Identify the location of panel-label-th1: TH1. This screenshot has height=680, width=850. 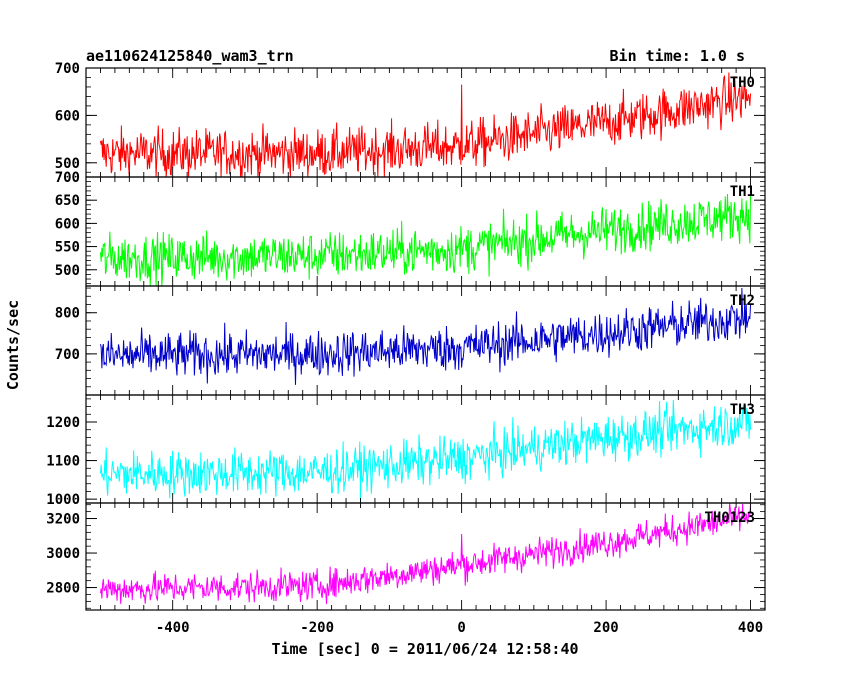
(742, 192).